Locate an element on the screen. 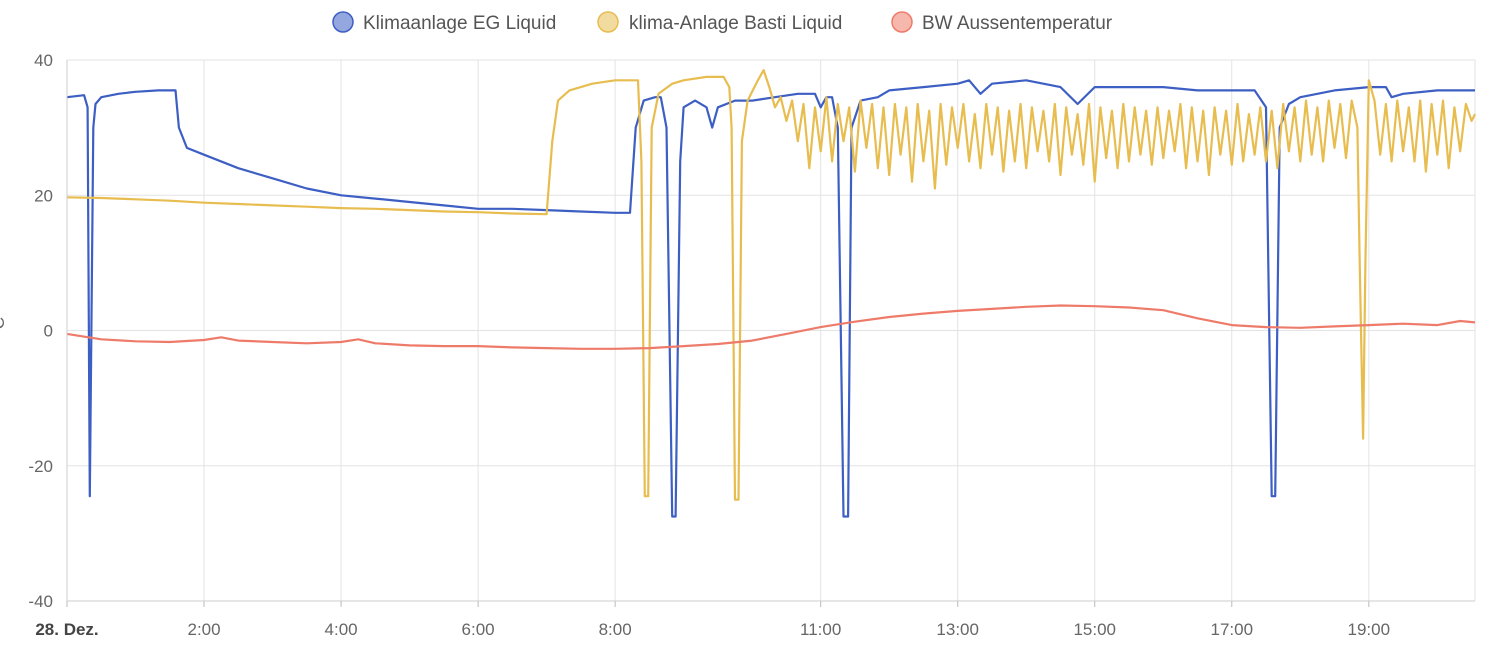 This screenshot has height=654, width=1494. x-tick-label: 17:00 is located at coordinates (1231, 629).